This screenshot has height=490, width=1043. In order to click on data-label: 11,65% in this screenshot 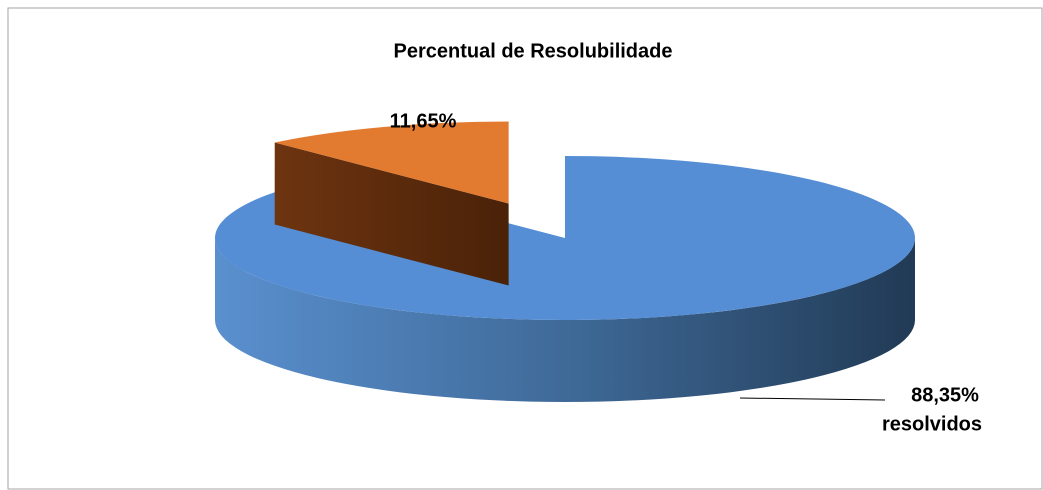, I will do `click(423, 121)`.